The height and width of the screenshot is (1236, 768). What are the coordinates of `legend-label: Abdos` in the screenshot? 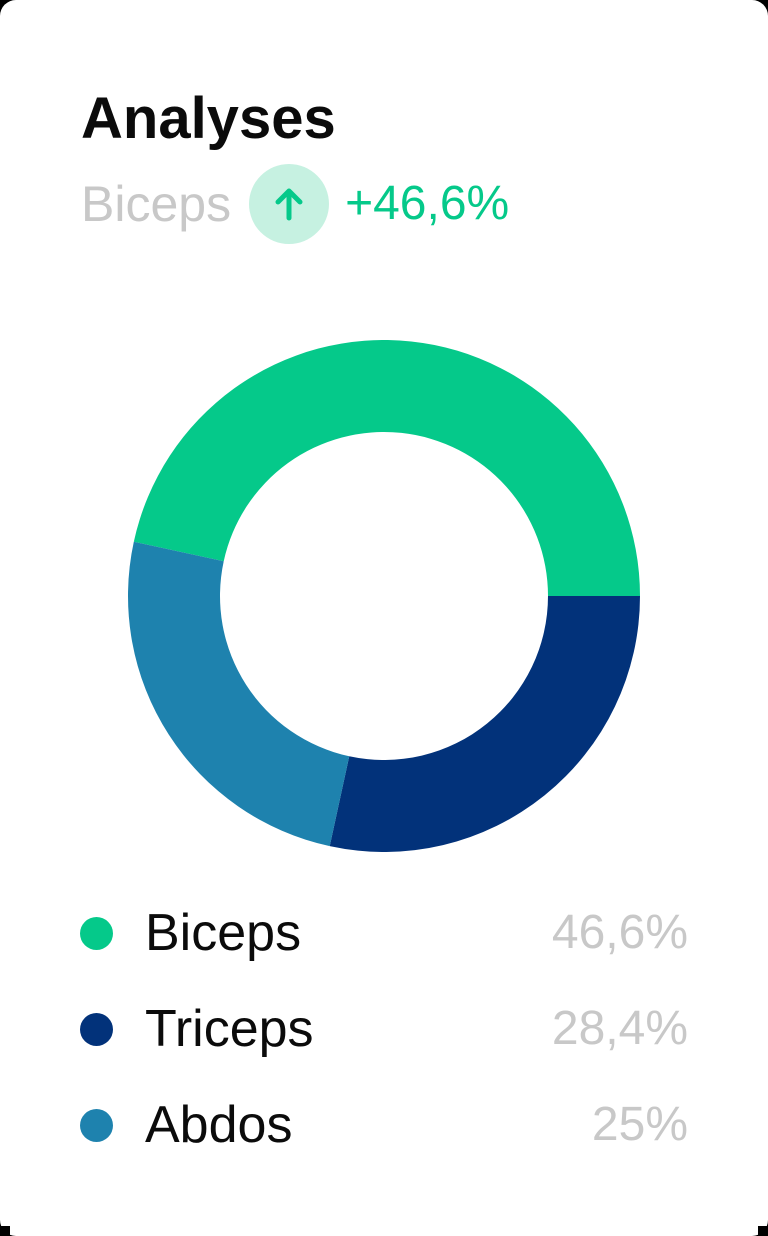 It's located at (219, 1125).